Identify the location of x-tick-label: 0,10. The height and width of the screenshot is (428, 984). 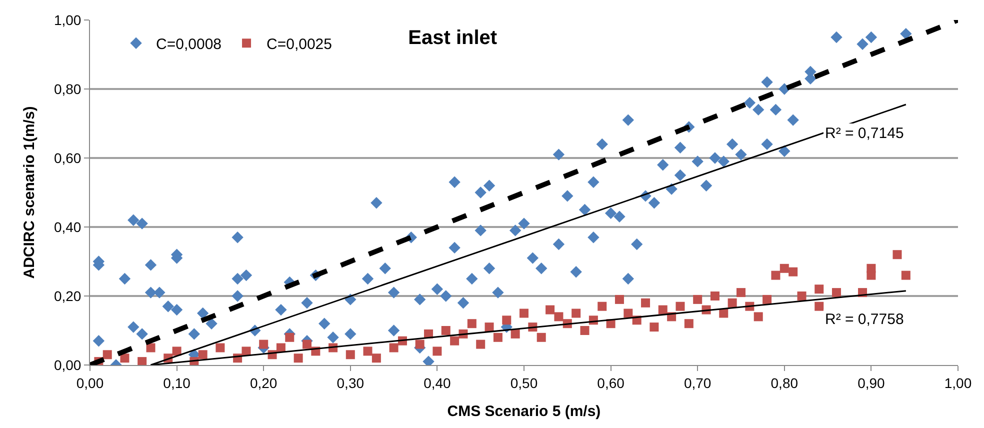
(177, 382).